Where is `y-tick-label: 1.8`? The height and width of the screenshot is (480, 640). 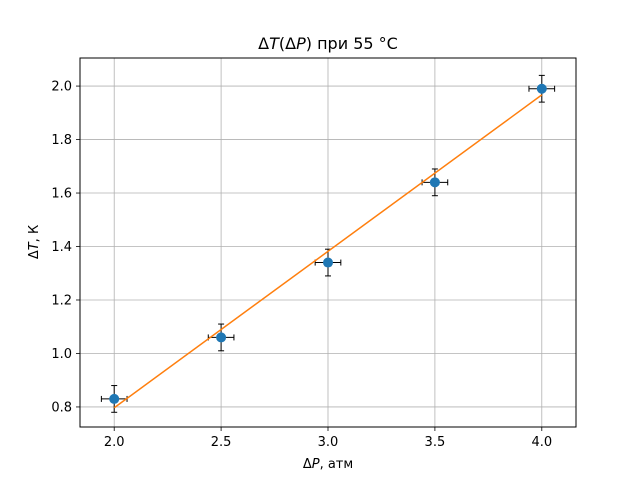
y-tick-label: 1.8 is located at coordinates (61, 140).